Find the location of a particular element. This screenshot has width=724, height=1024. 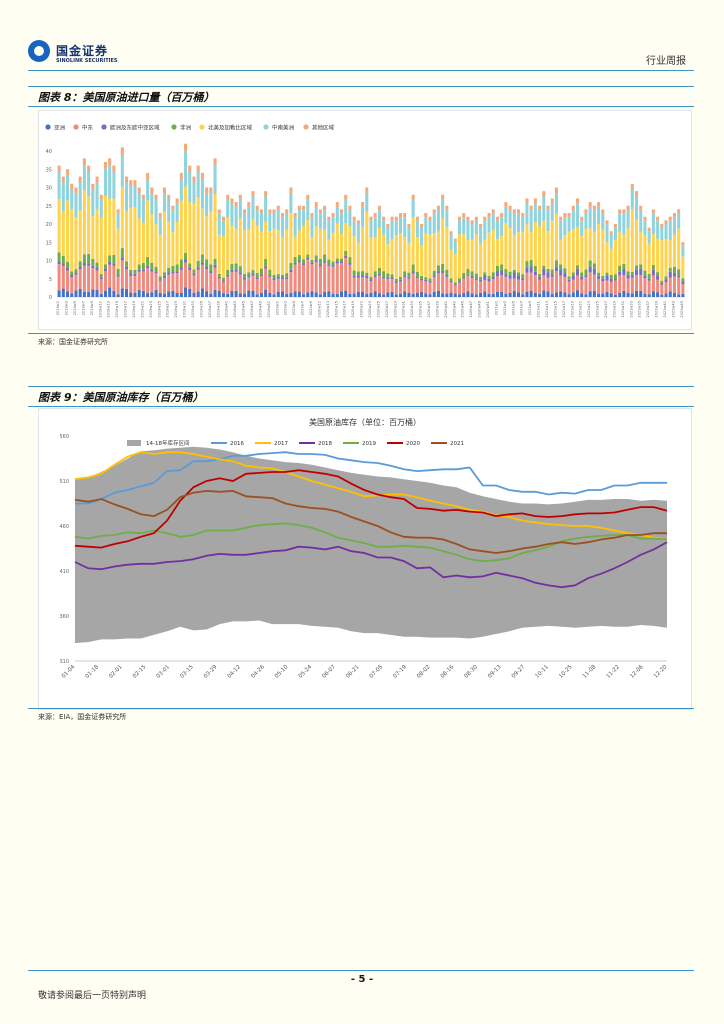

x-tick-label: 2020w39 is located at coordinates (437, 308).